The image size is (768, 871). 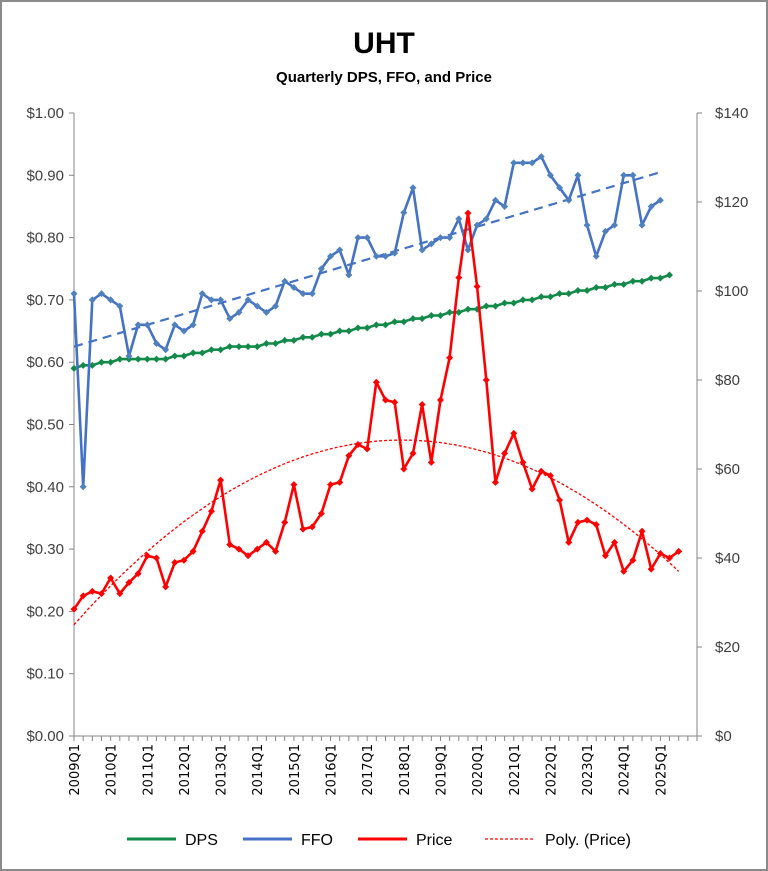 I want to click on x-tick-label: 2009Q1, so click(x=75, y=770).